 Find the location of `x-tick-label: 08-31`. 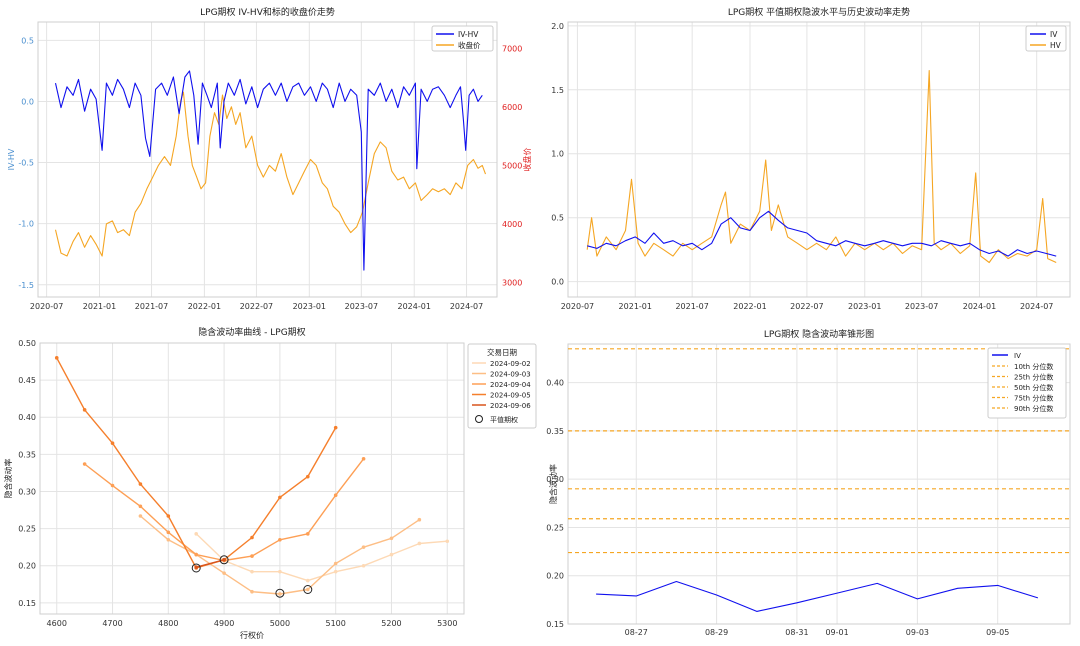

x-tick-label: 08-31 is located at coordinates (796, 632).